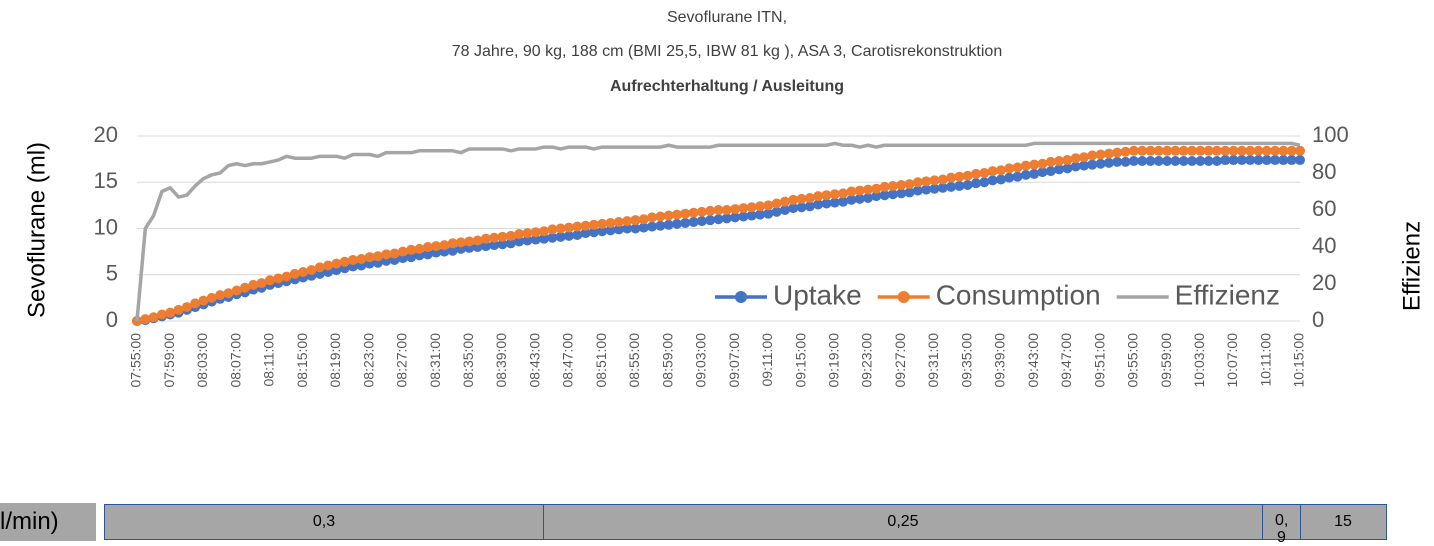  Describe the element at coordinates (817, 294) in the screenshot. I see `legend-label: Uptake` at that location.